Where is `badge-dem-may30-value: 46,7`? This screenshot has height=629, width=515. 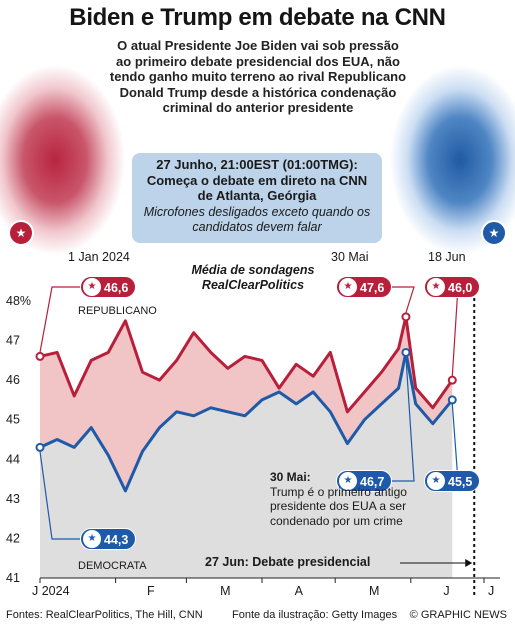 badge-dem-may30-value: 46,7 is located at coordinates (372, 482).